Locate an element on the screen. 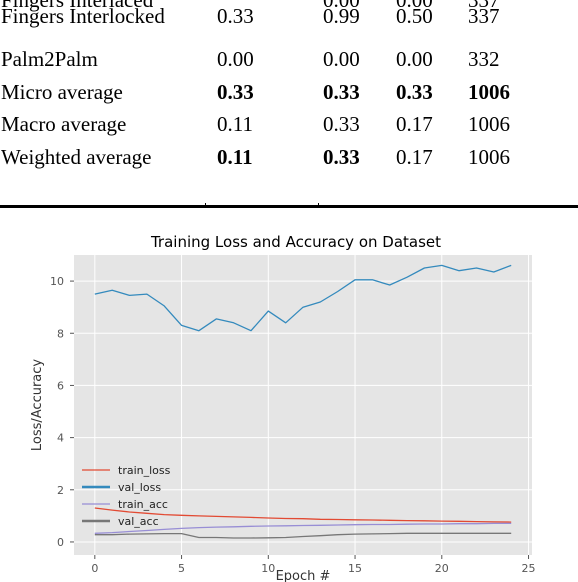 Image resolution: width=578 pixels, height=582 pixels. chart-title: Training Loss and Accuracy on Dataset is located at coordinates (295, 242).